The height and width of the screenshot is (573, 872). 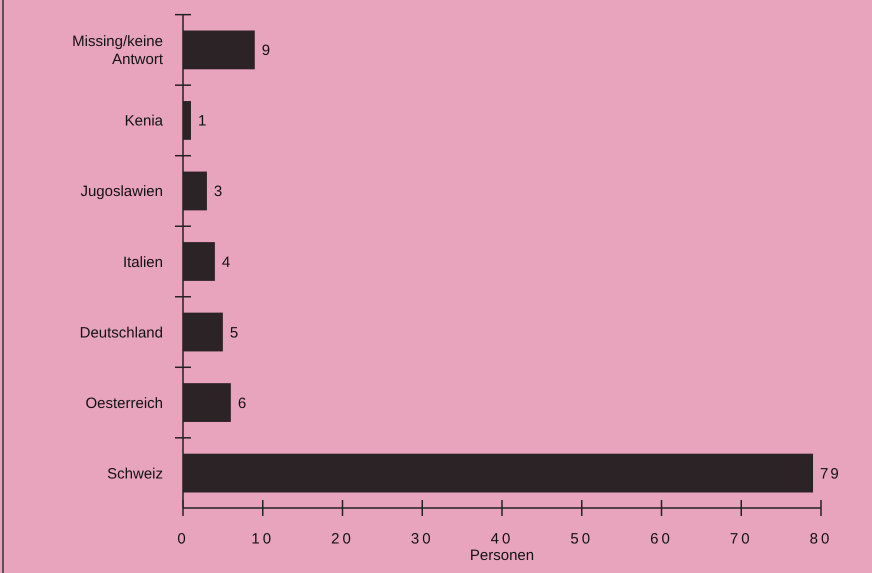 What do you see at coordinates (135, 473) in the screenshot?
I see `y-tick-label: Schweiz` at bounding box center [135, 473].